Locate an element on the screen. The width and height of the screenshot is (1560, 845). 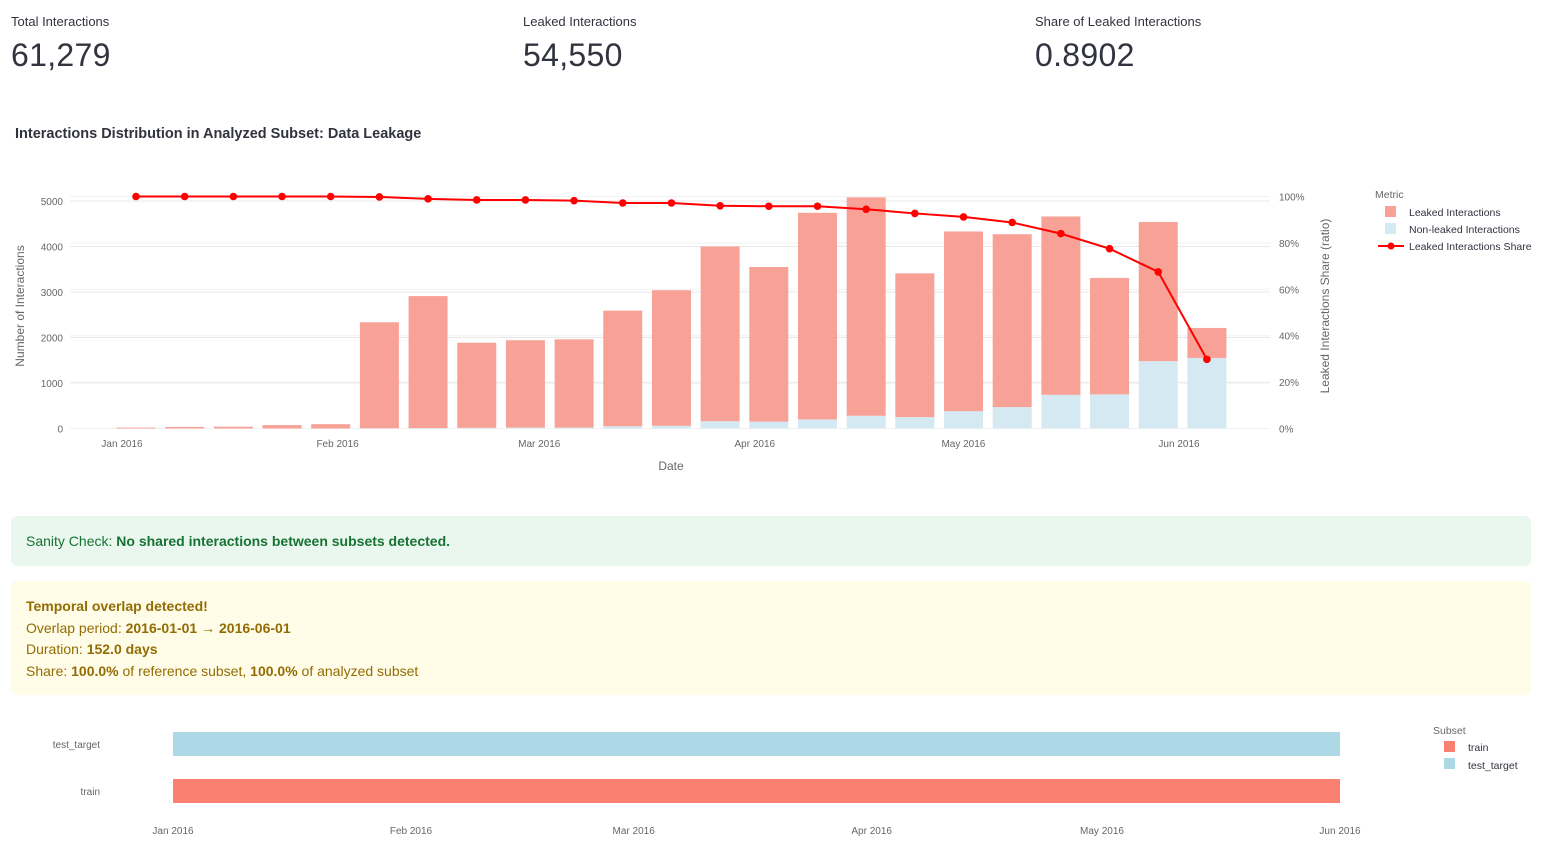
y-tick-label: 2000 is located at coordinates (52, 339).